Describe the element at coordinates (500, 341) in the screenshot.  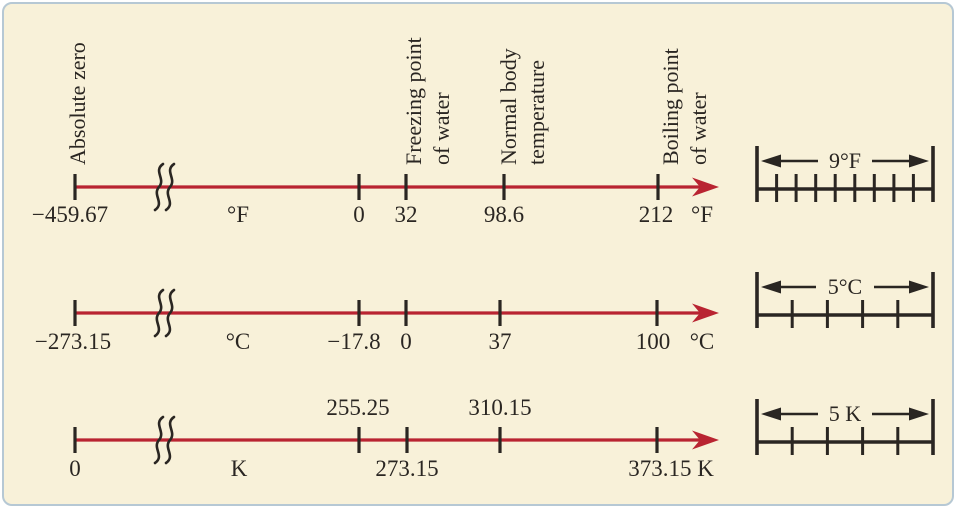
I see `celsius-tick-value-37: 37` at that location.